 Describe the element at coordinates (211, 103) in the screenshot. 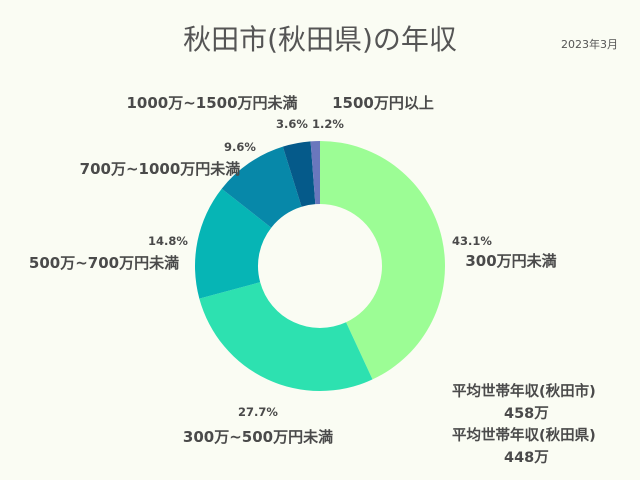

I see `slice-category-label-4: 1000万~1500万円未満` at that location.